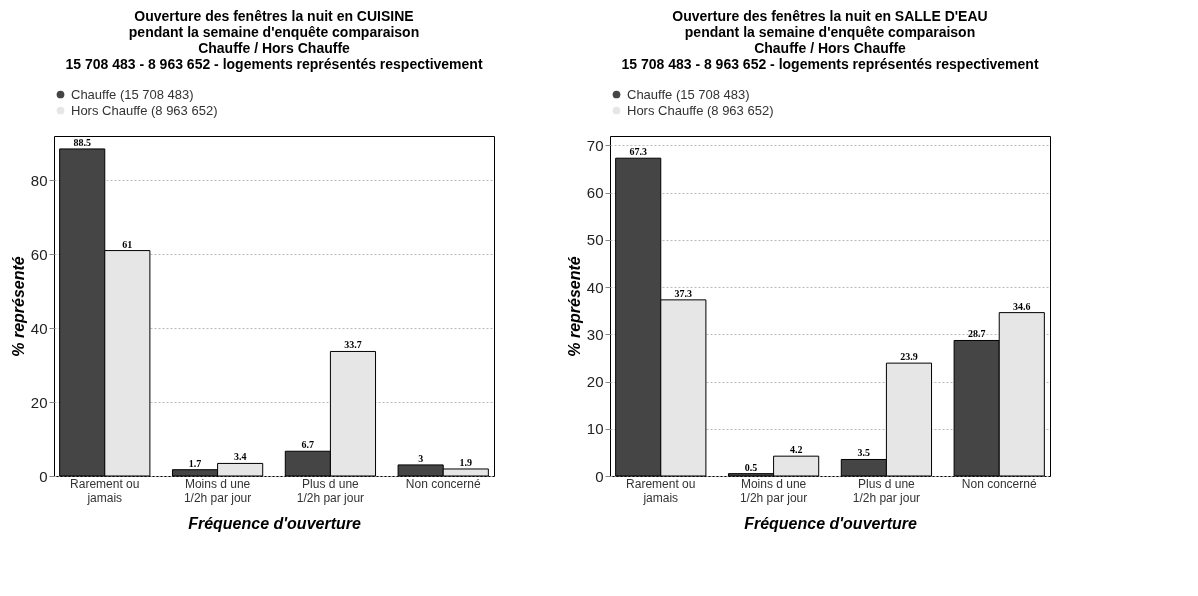  What do you see at coordinates (864, 453) in the screenshot?
I see `data-label: 3.5` at bounding box center [864, 453].